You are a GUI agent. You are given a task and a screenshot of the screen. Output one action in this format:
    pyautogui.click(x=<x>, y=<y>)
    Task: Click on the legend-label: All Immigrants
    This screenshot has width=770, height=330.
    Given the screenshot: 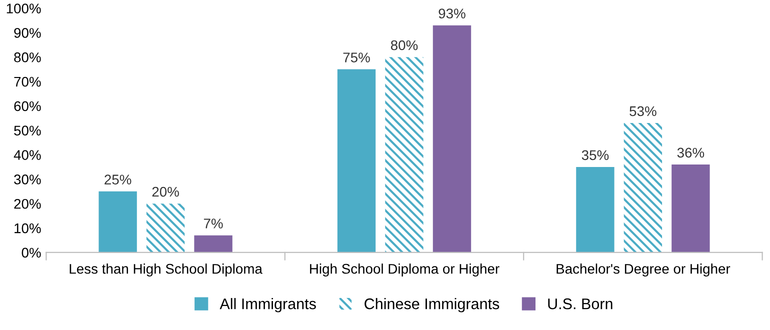 What is the action you would take?
    pyautogui.click(x=268, y=305)
    